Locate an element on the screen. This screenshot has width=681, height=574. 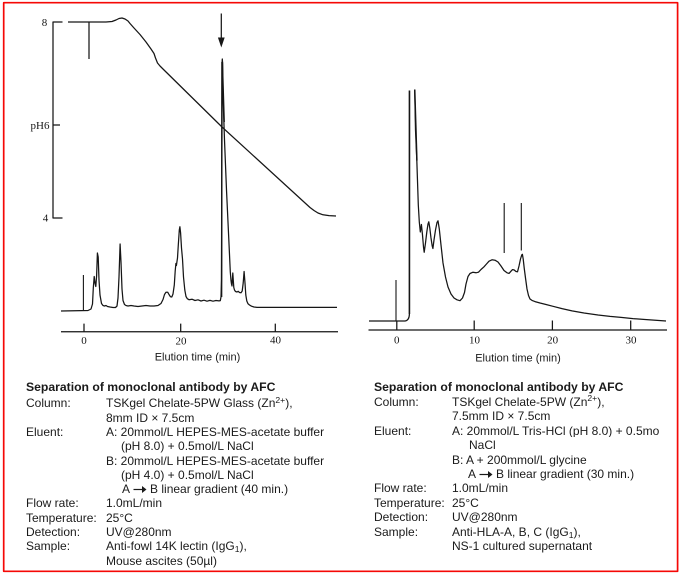
svg-text: 40 is located at coordinates (276, 341).